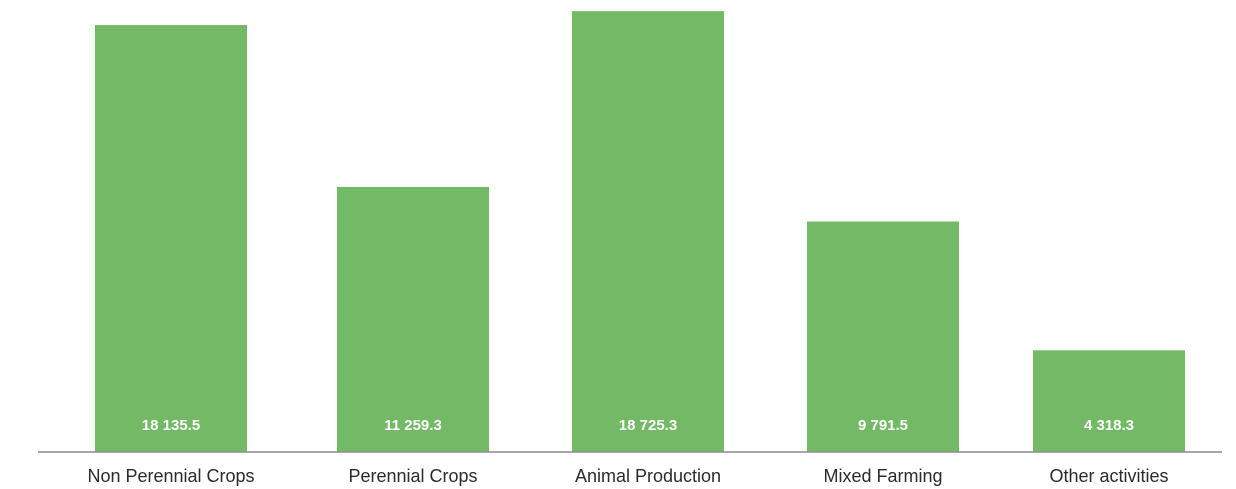  What do you see at coordinates (412, 476) in the screenshot?
I see `category-label-1: Perennial Crops` at bounding box center [412, 476].